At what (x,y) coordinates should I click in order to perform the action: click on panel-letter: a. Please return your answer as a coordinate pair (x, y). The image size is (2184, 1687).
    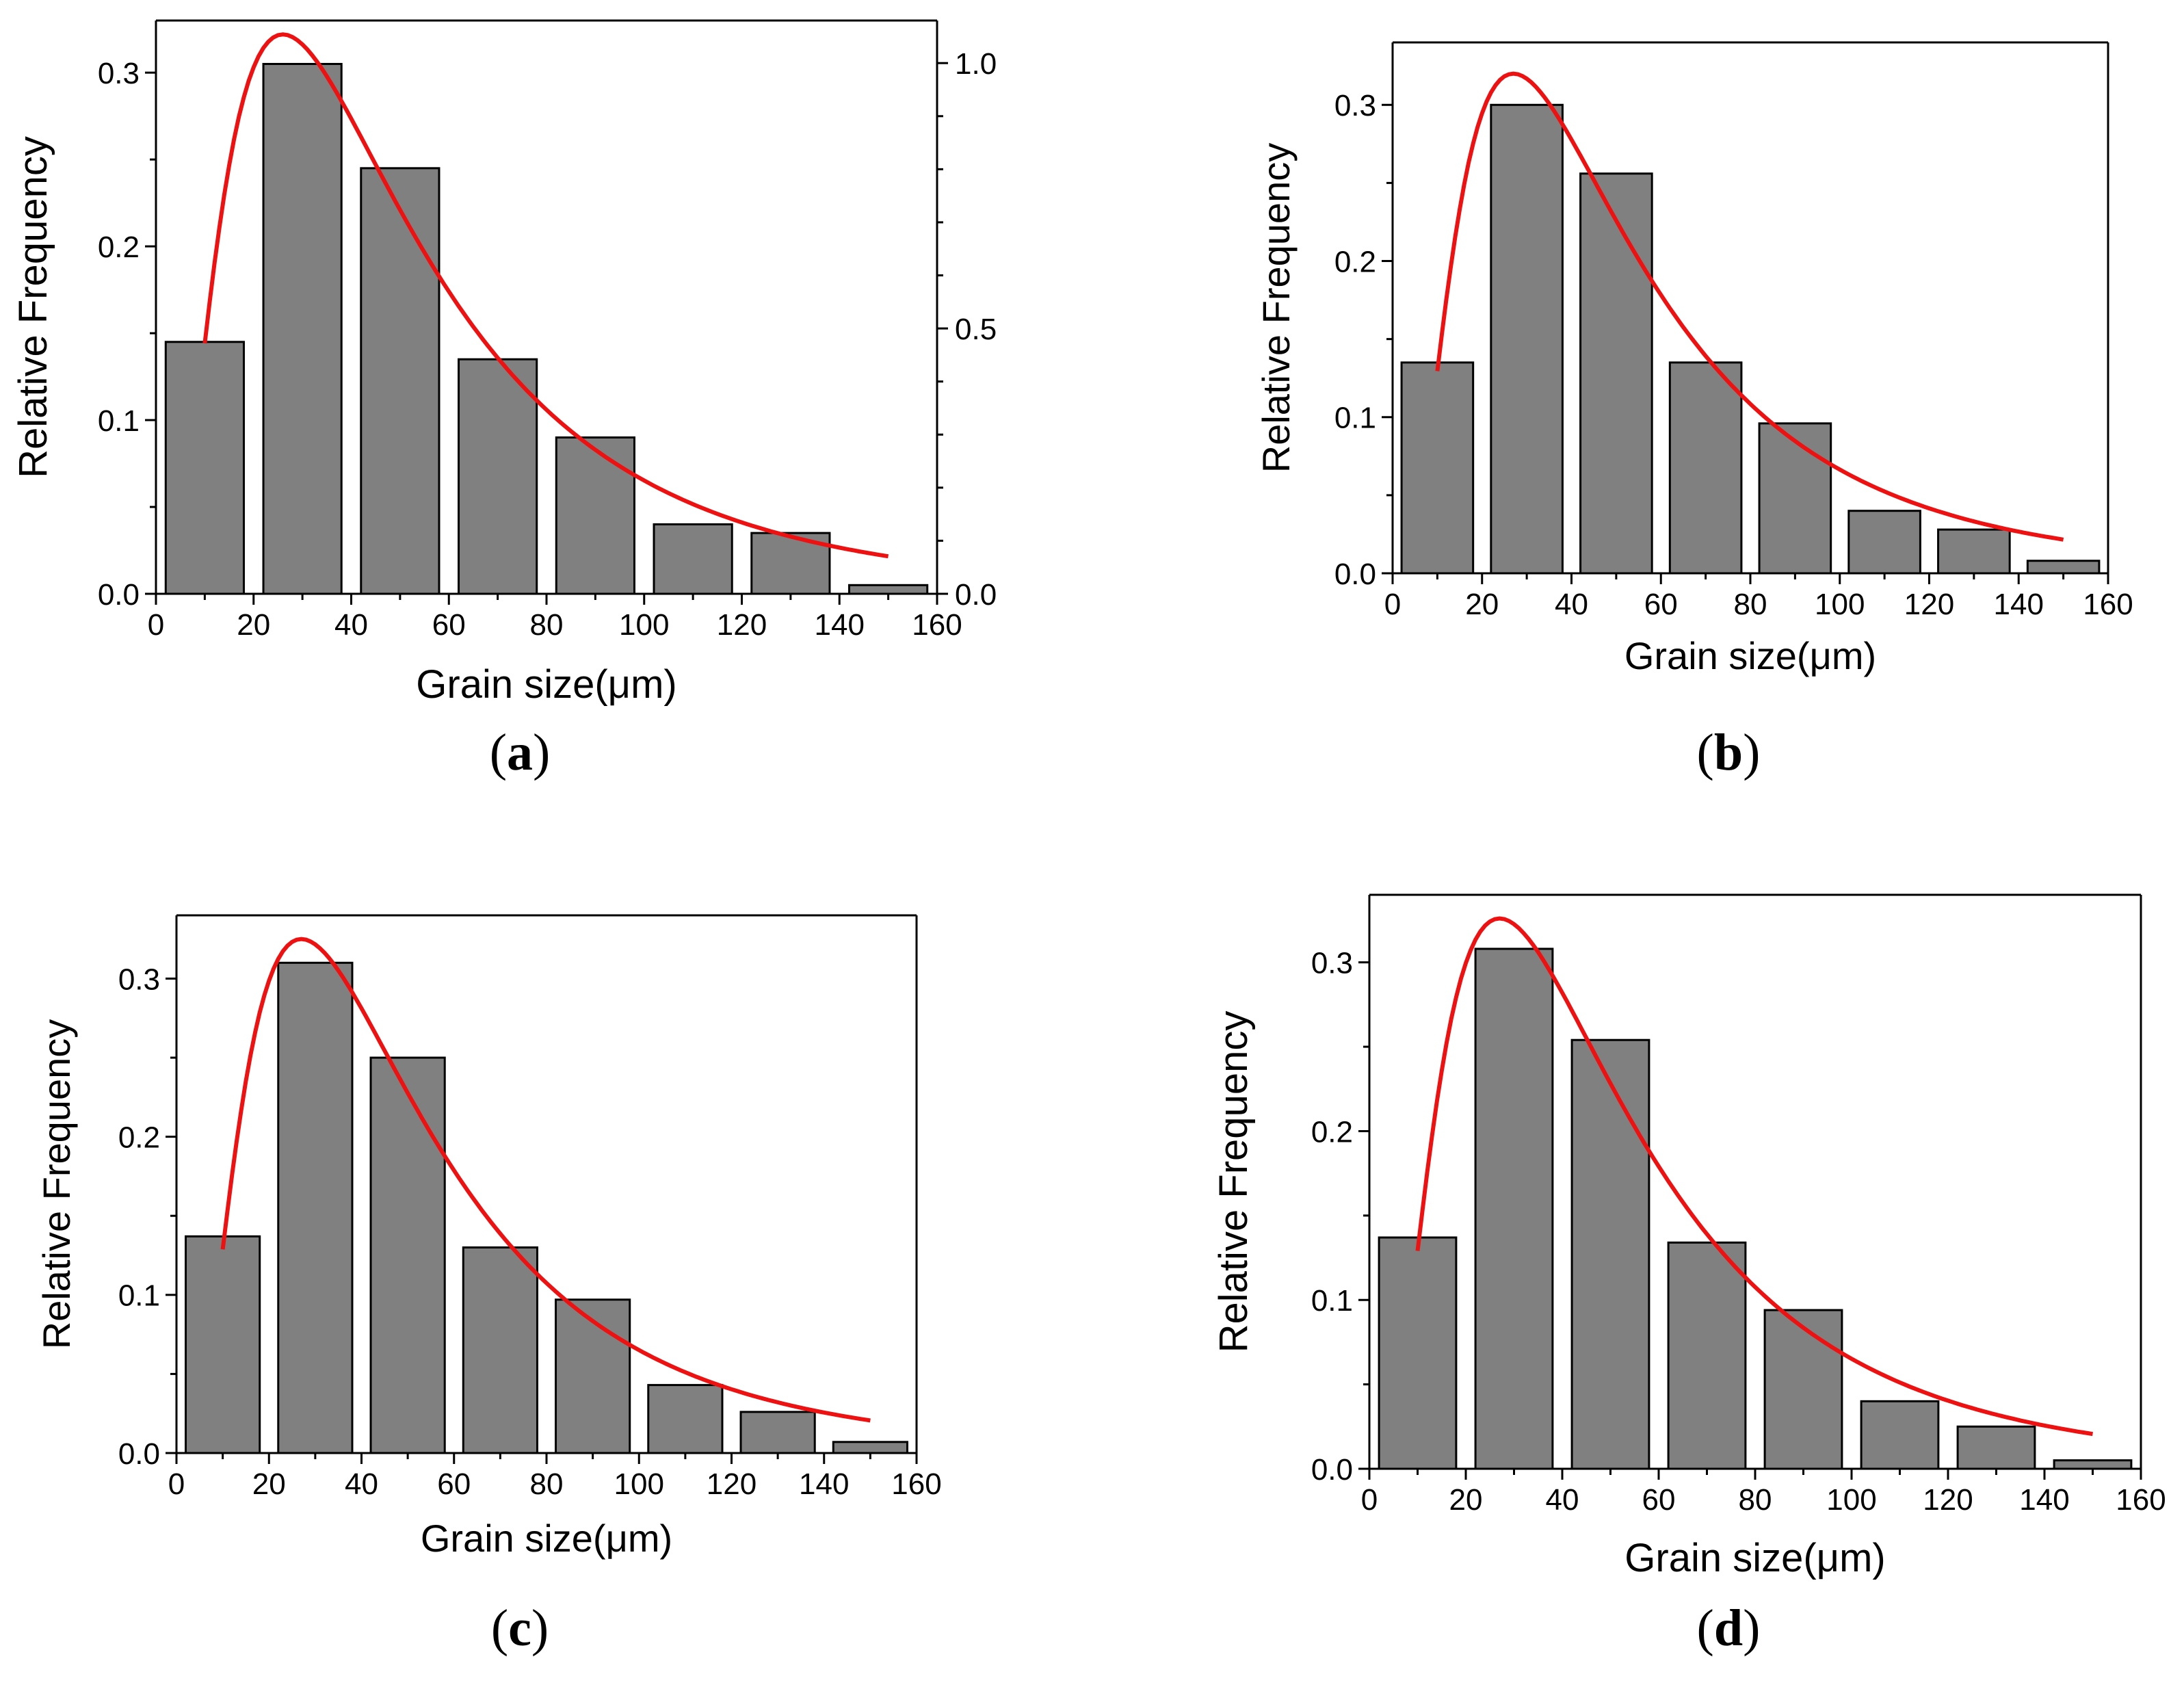
    Looking at the image, I should click on (520, 752).